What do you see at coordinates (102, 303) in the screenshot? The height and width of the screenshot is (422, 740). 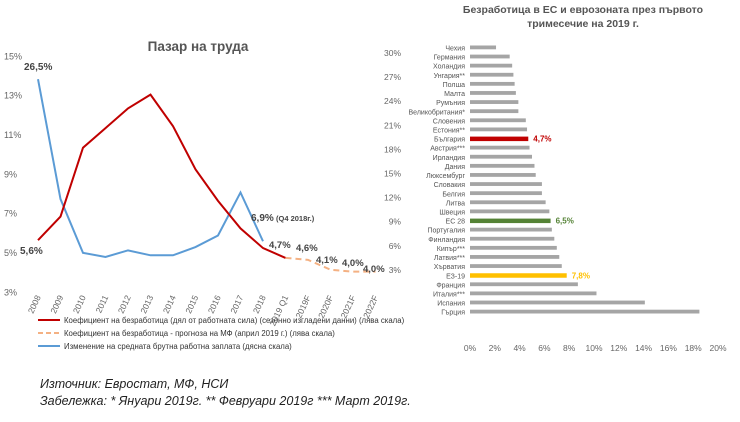 I see `x-tick-label: 2011` at bounding box center [102, 303].